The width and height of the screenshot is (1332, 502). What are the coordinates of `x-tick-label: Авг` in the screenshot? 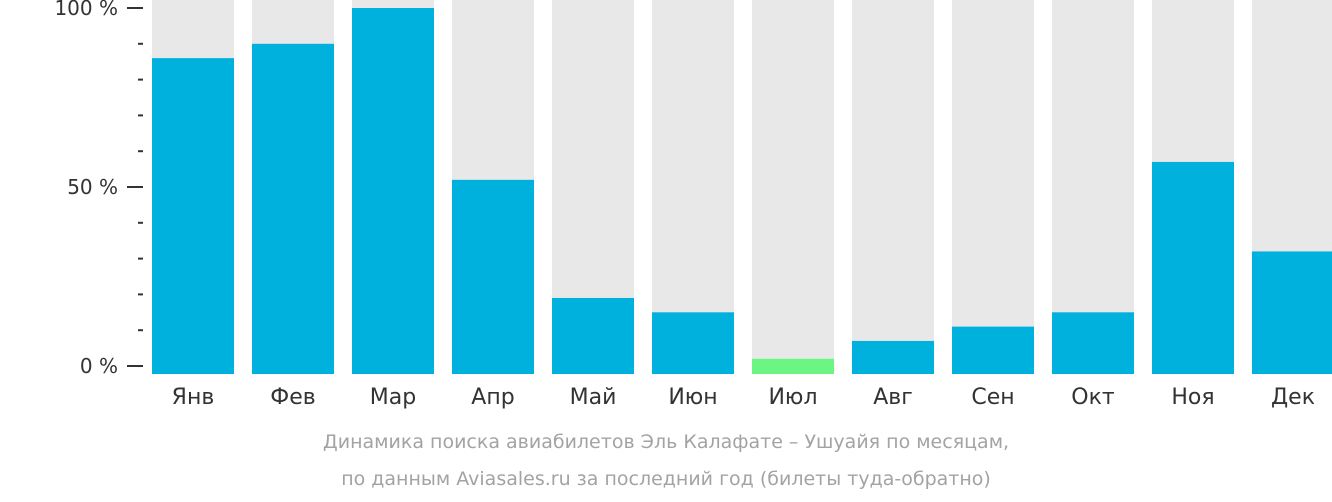 It's located at (893, 397).